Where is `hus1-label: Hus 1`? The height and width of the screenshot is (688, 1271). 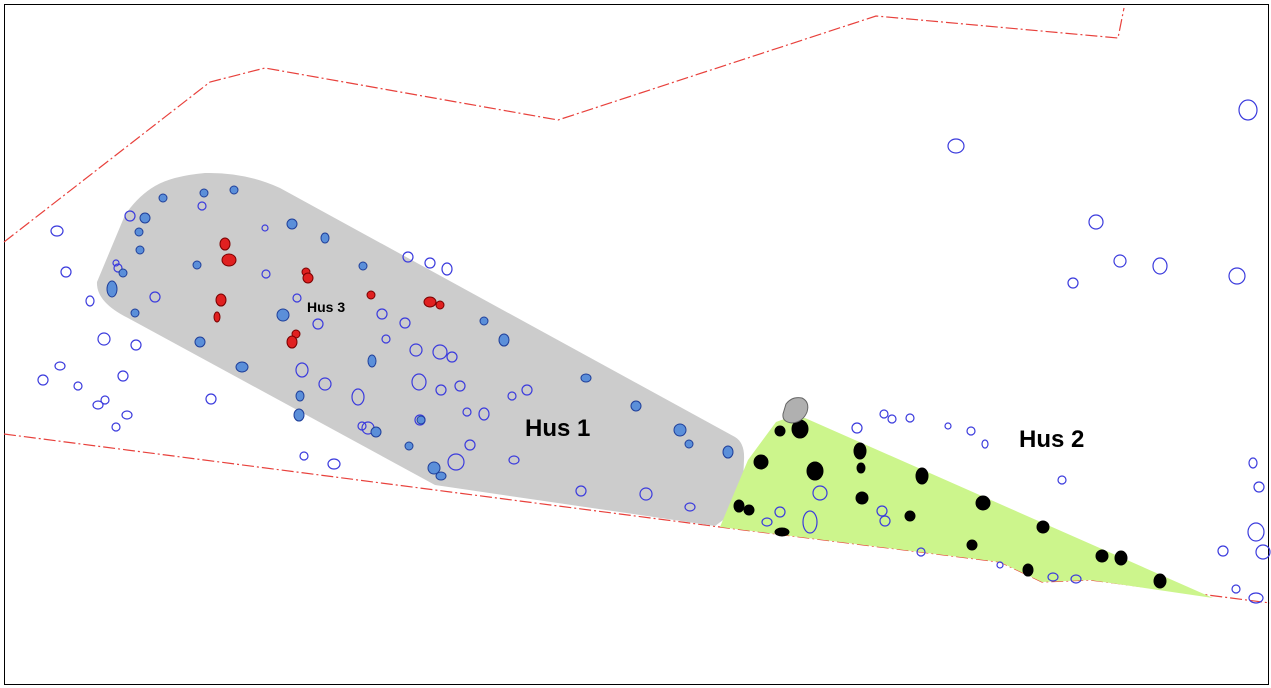
hus1-label: Hus 1 is located at coordinates (557, 428).